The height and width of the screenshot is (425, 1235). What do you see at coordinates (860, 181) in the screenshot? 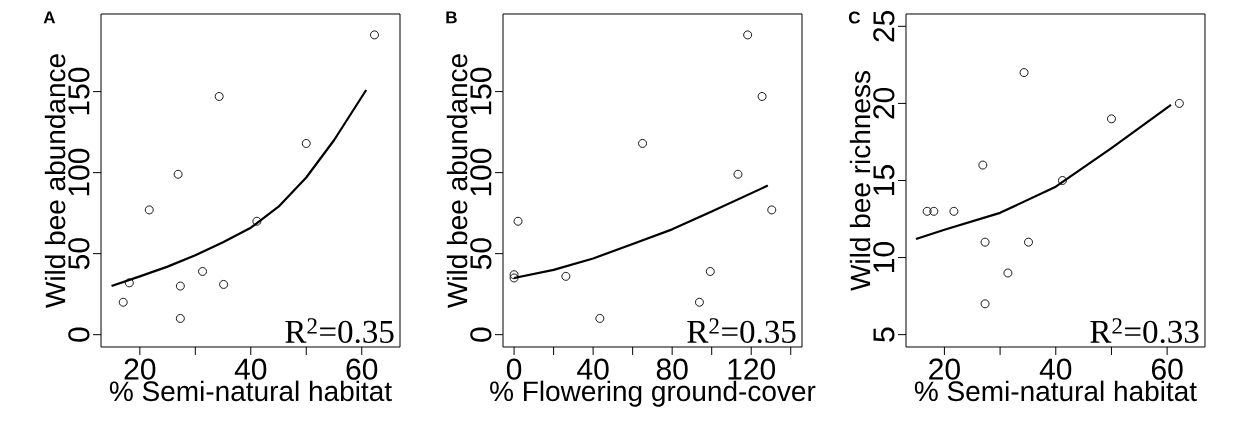
I see `y-axis-title: Wild bee richness` at bounding box center [860, 181].